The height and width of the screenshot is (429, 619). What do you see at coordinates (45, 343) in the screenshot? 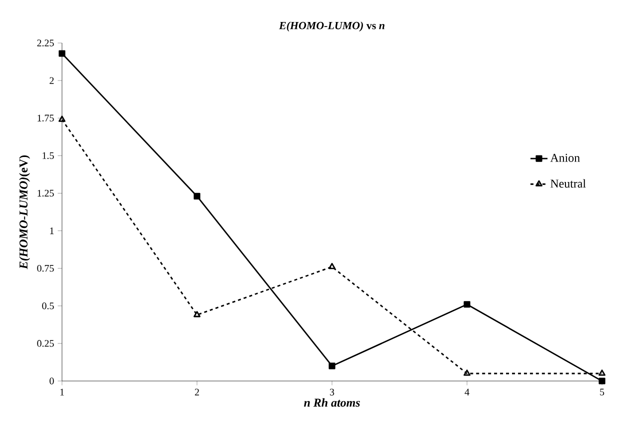
I see `y-tick-label: 0.25` at bounding box center [45, 343].